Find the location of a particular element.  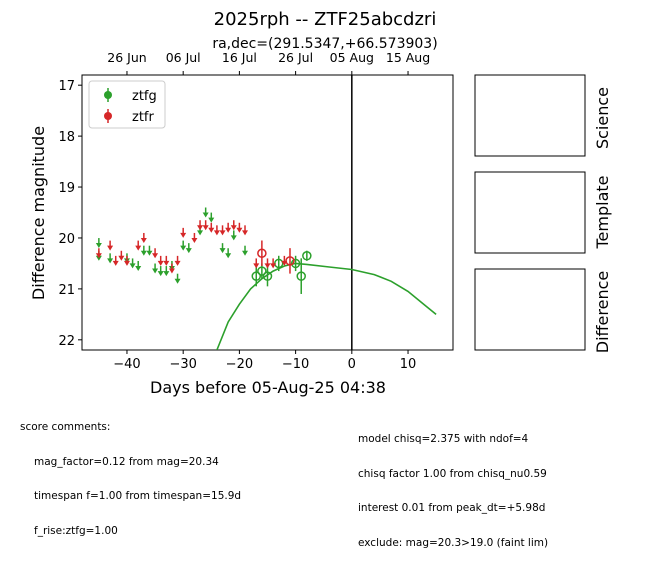

y-tick-label: 17 is located at coordinates (66, 86).